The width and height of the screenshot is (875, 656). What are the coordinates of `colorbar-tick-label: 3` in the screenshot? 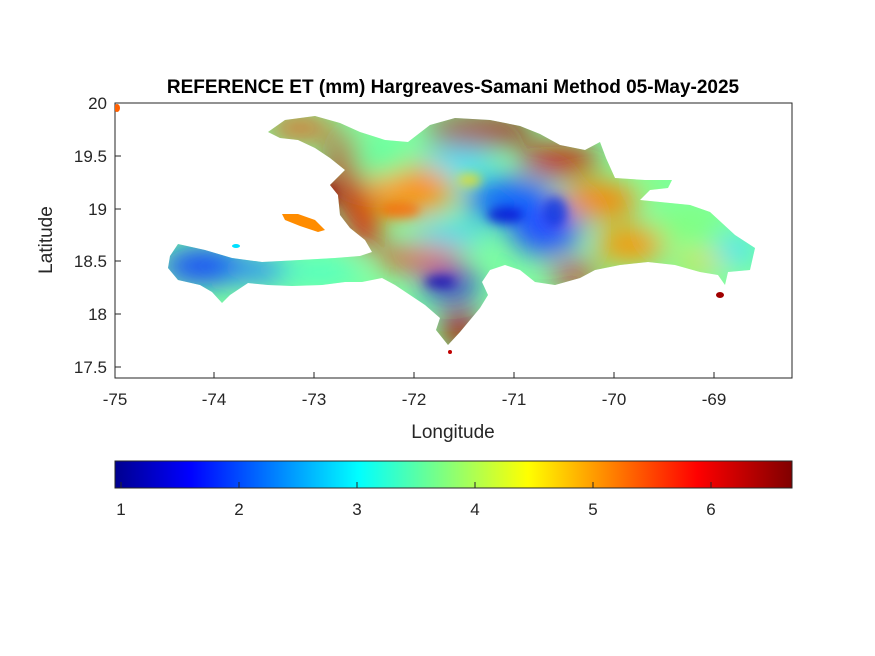 It's located at (356, 509).